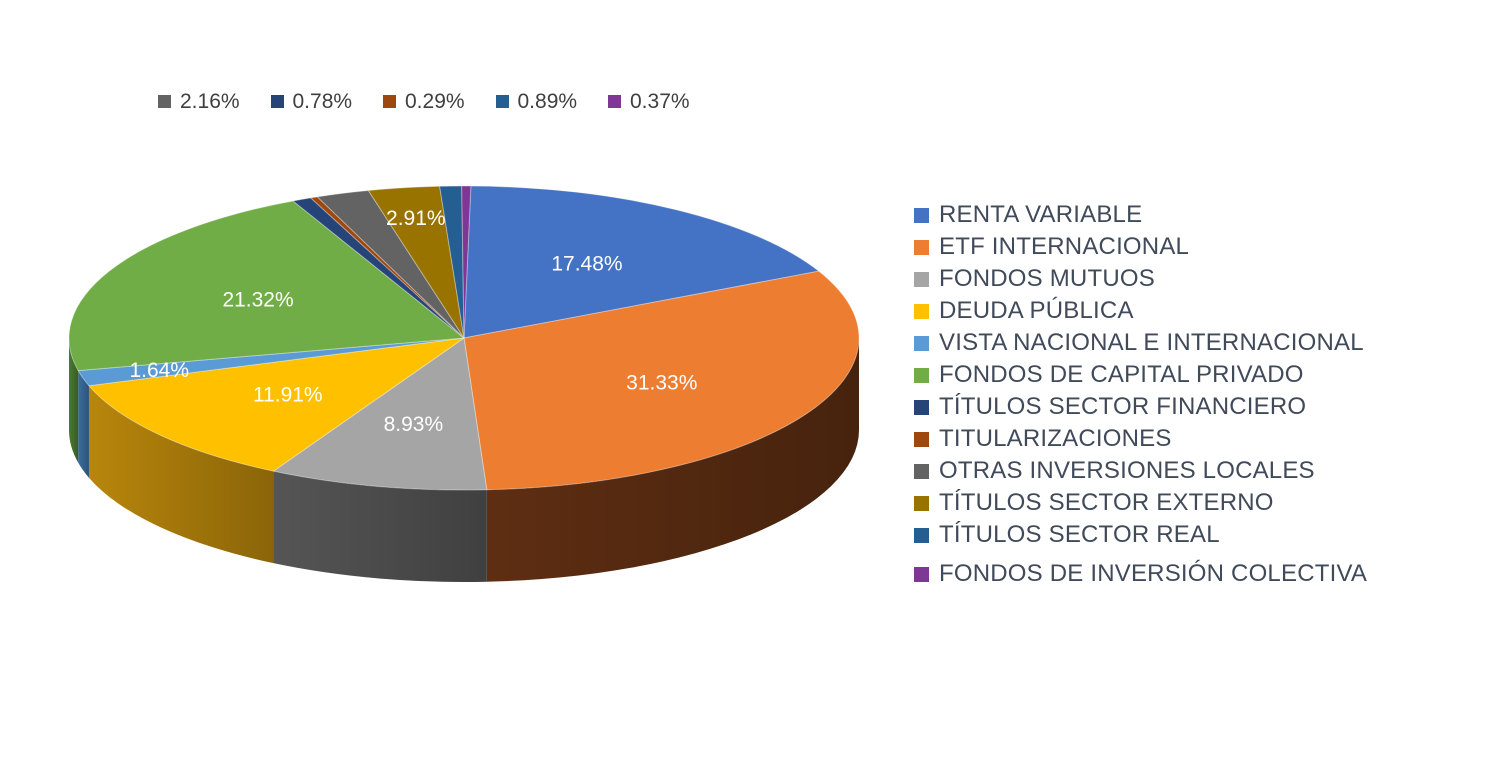 The image size is (1501, 771). Describe the element at coordinates (1106, 502) in the screenshot. I see `legend-label: TÍTULOS SECTOR EXTERNO` at that location.